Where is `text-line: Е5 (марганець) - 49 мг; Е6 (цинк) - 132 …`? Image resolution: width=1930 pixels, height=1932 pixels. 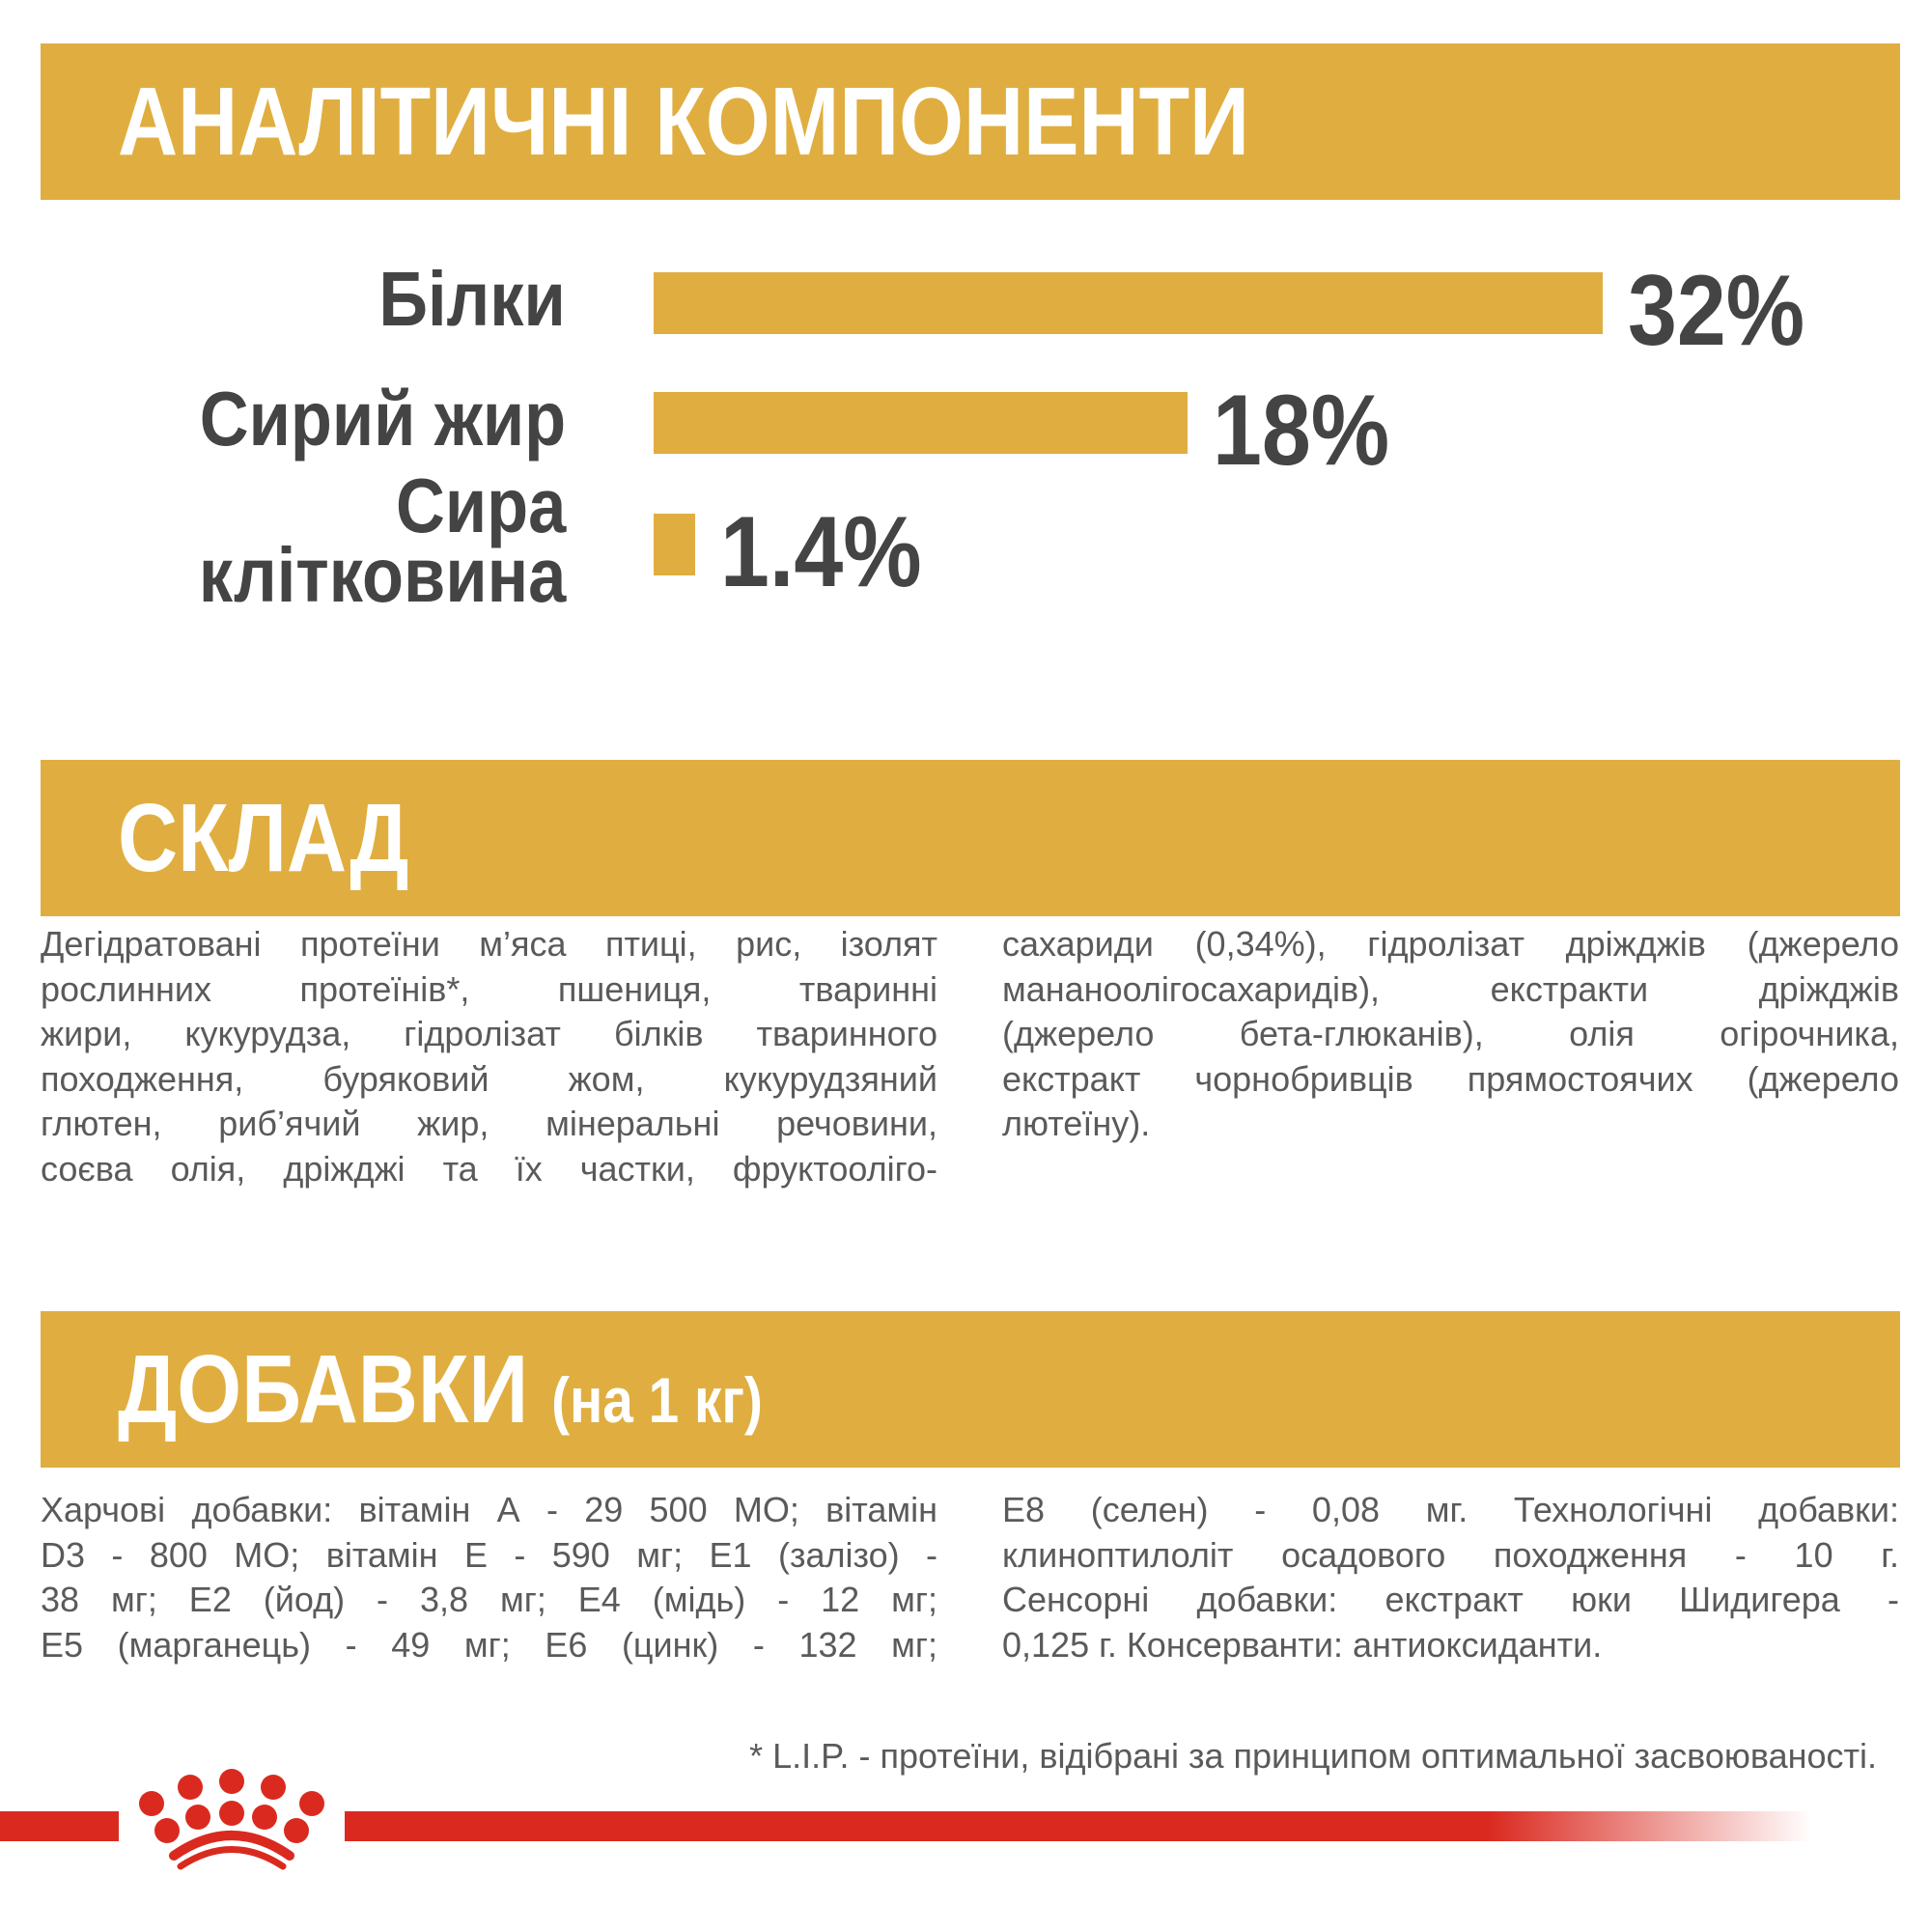 text-line: Е5 (марганець) - 49 мг; Е6 (цинк) - 132 … is located at coordinates (489, 1645).